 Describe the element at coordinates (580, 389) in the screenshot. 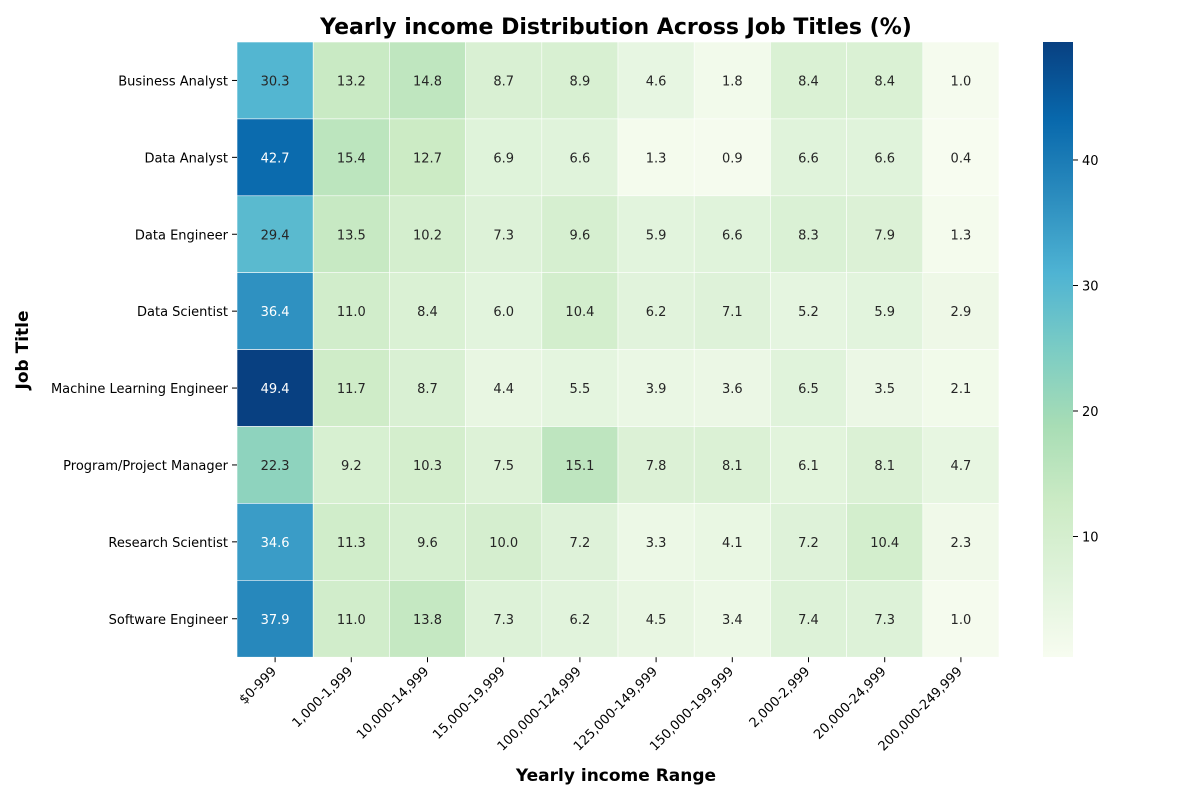

I see `cell-value-label: 5.5` at that location.